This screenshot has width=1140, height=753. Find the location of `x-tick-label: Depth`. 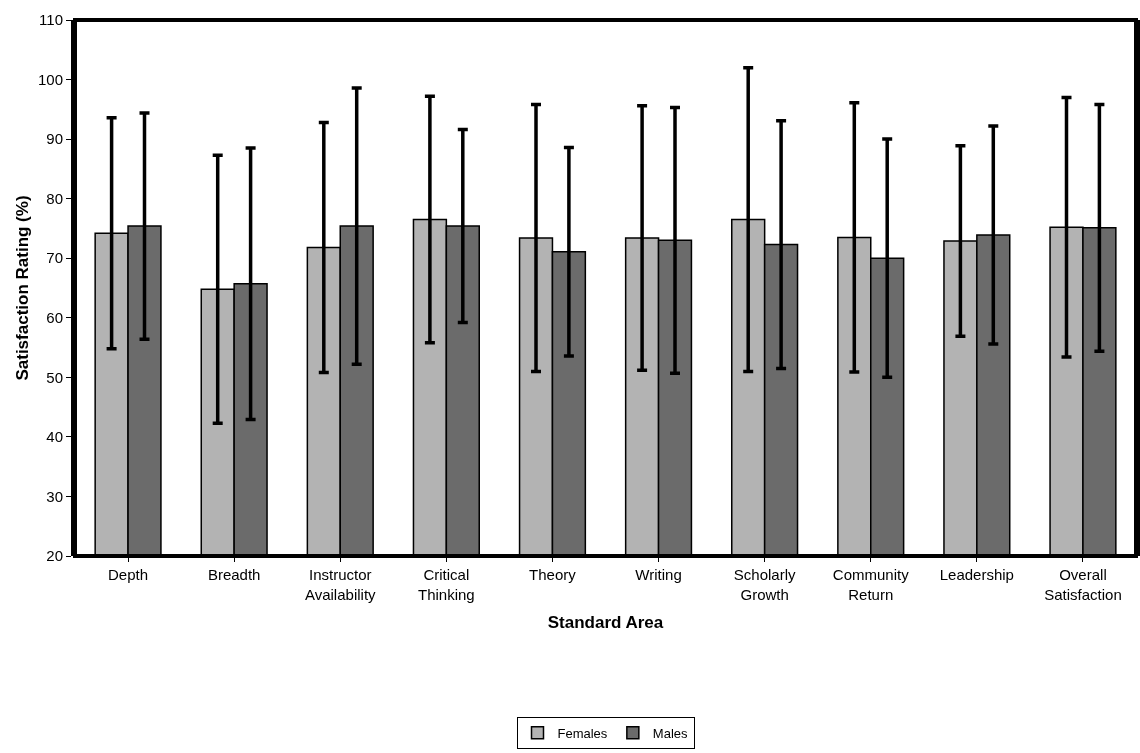

x-tick-label: Depth is located at coordinates (128, 574).